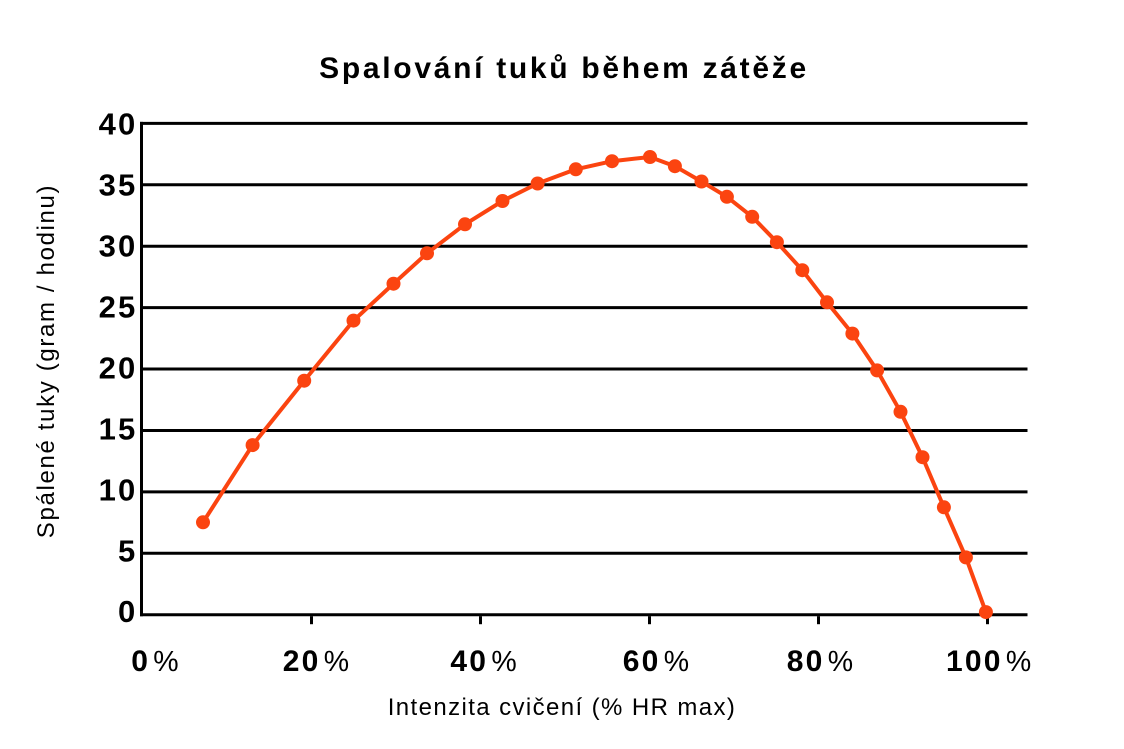  Describe the element at coordinates (118, 307) in the screenshot. I see `svg-text: 25` at that location.